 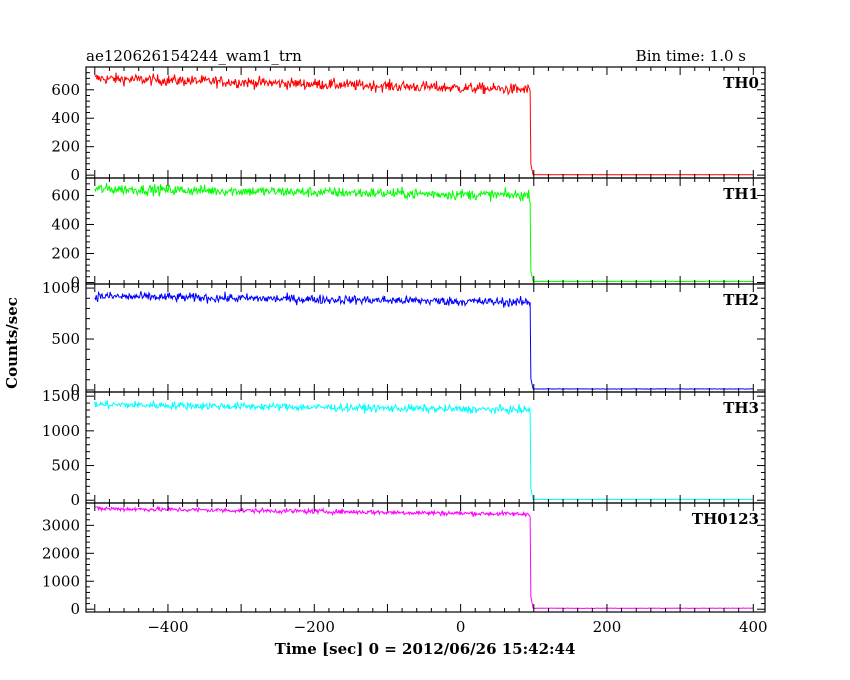 I want to click on series-line-th2, so click(x=424, y=340).